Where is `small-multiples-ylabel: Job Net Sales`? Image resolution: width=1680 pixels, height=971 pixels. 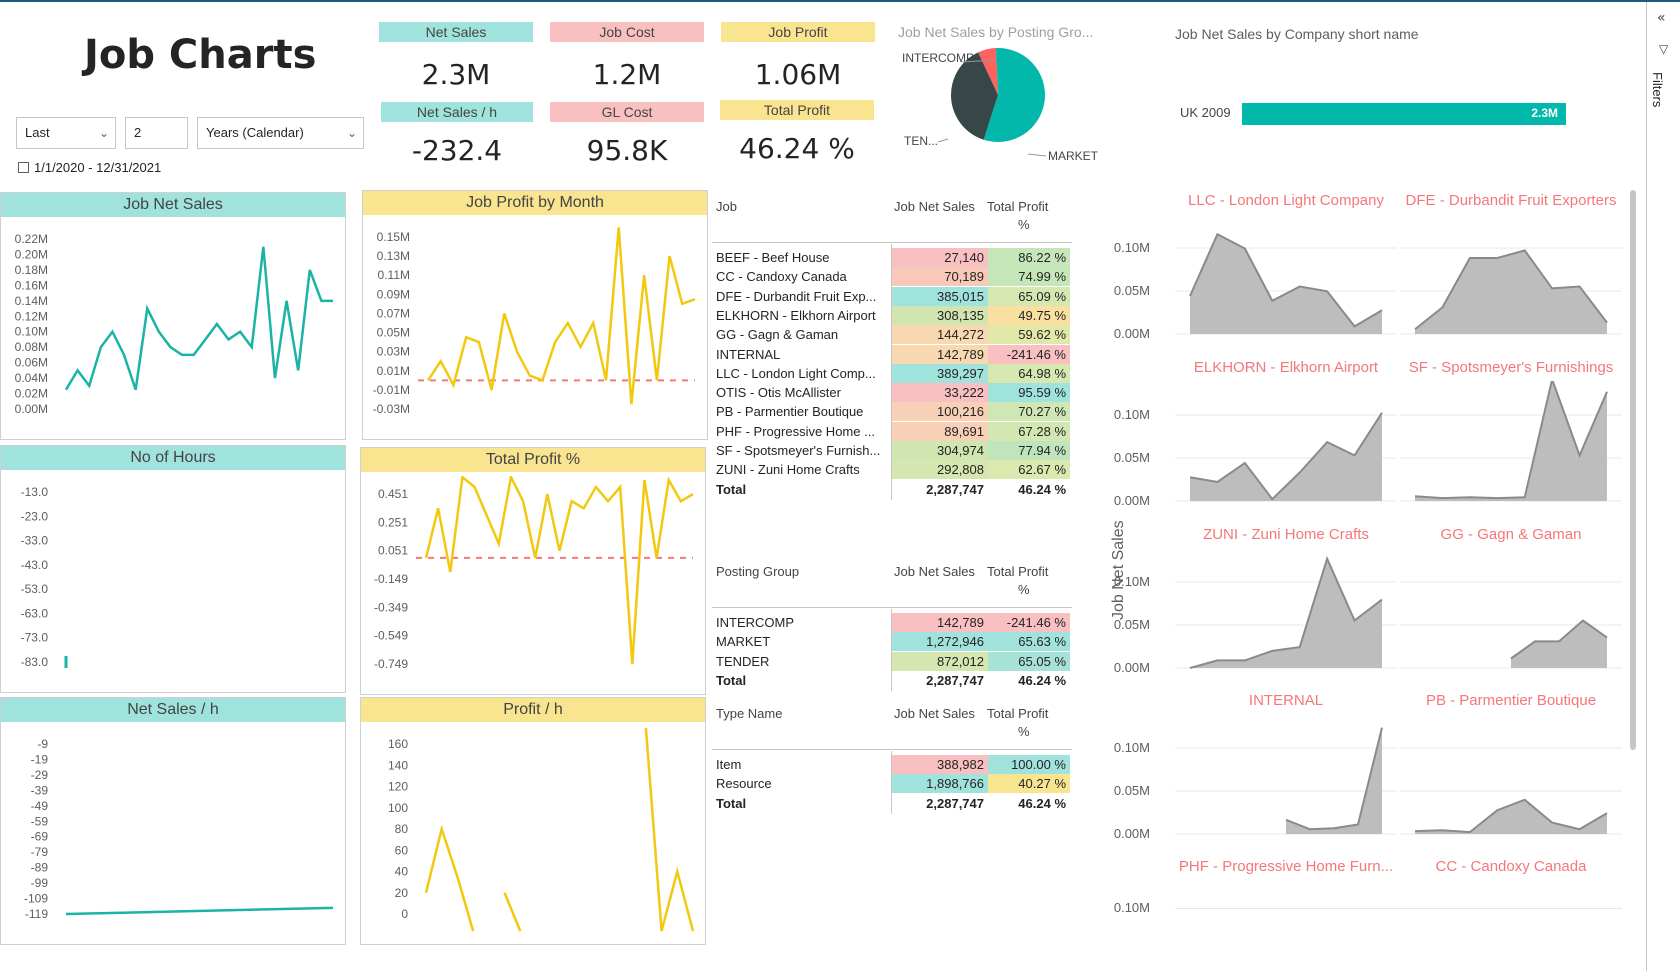 small-multiples-ylabel: Job Net Sales is located at coordinates (1118, 570).